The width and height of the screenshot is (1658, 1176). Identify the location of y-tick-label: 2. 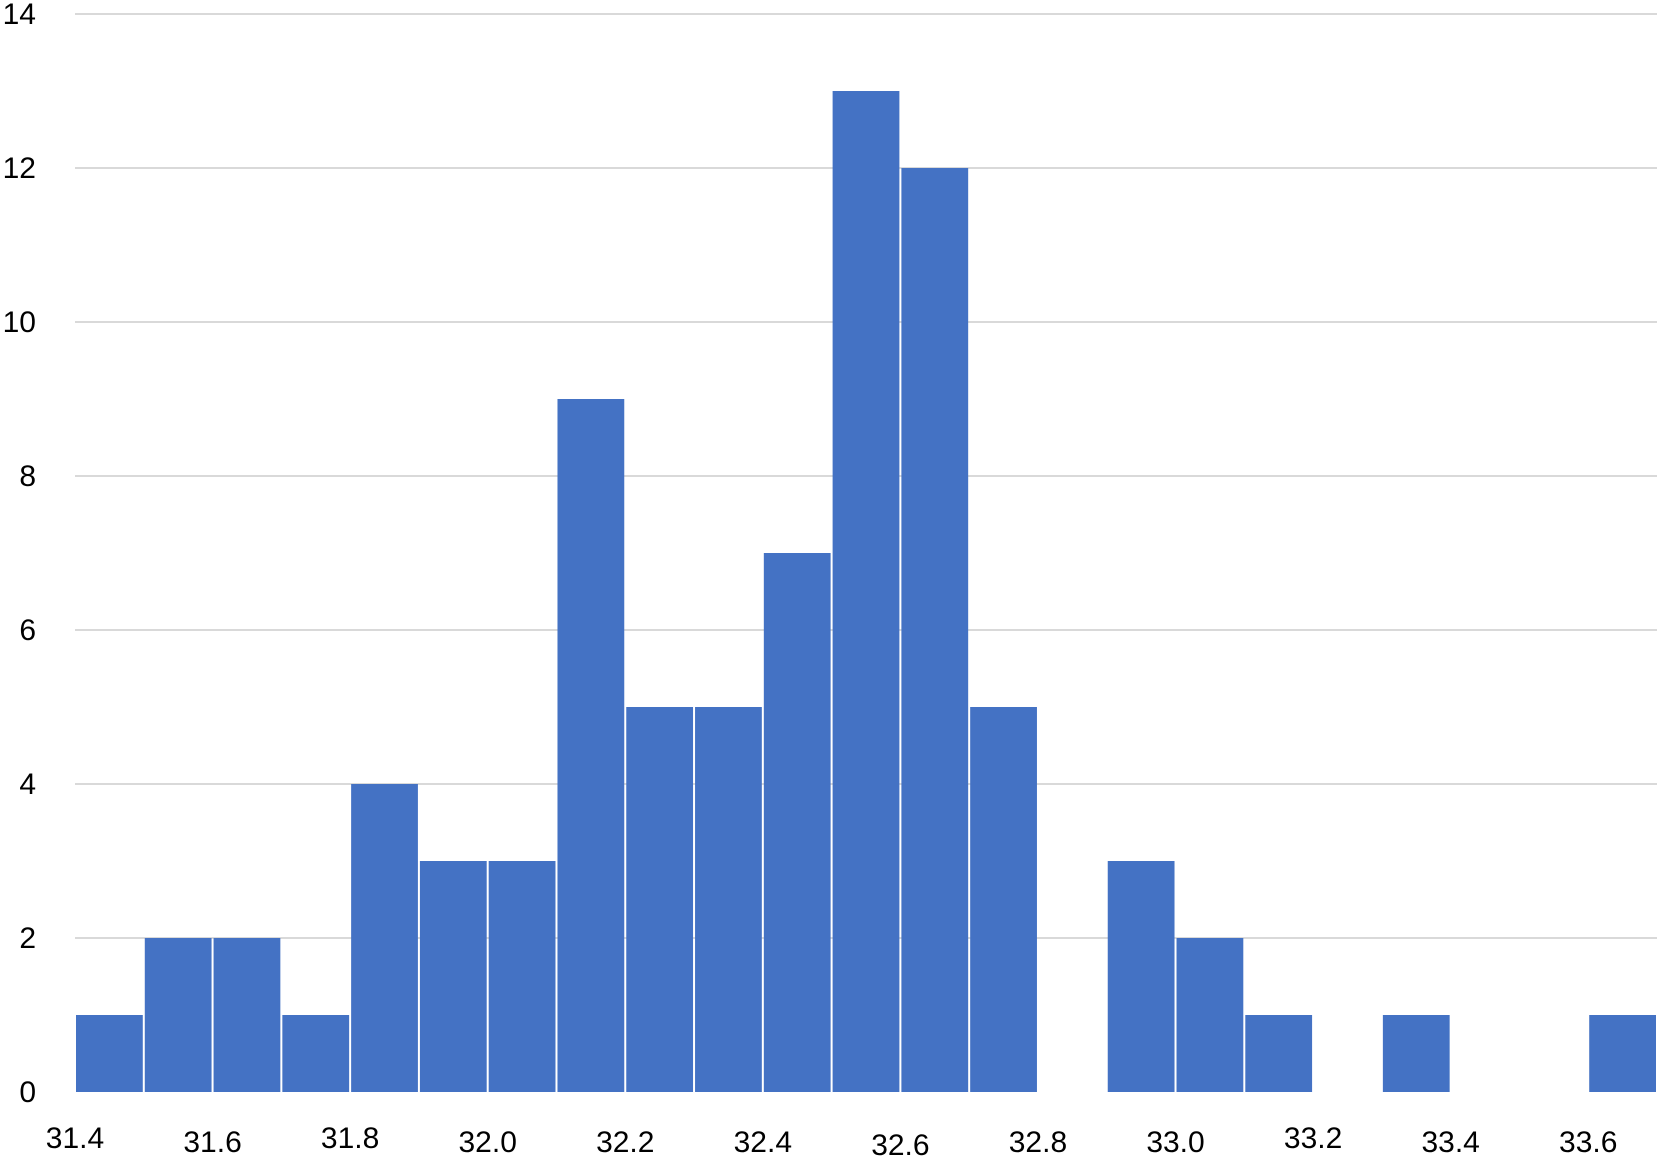
(27, 938).